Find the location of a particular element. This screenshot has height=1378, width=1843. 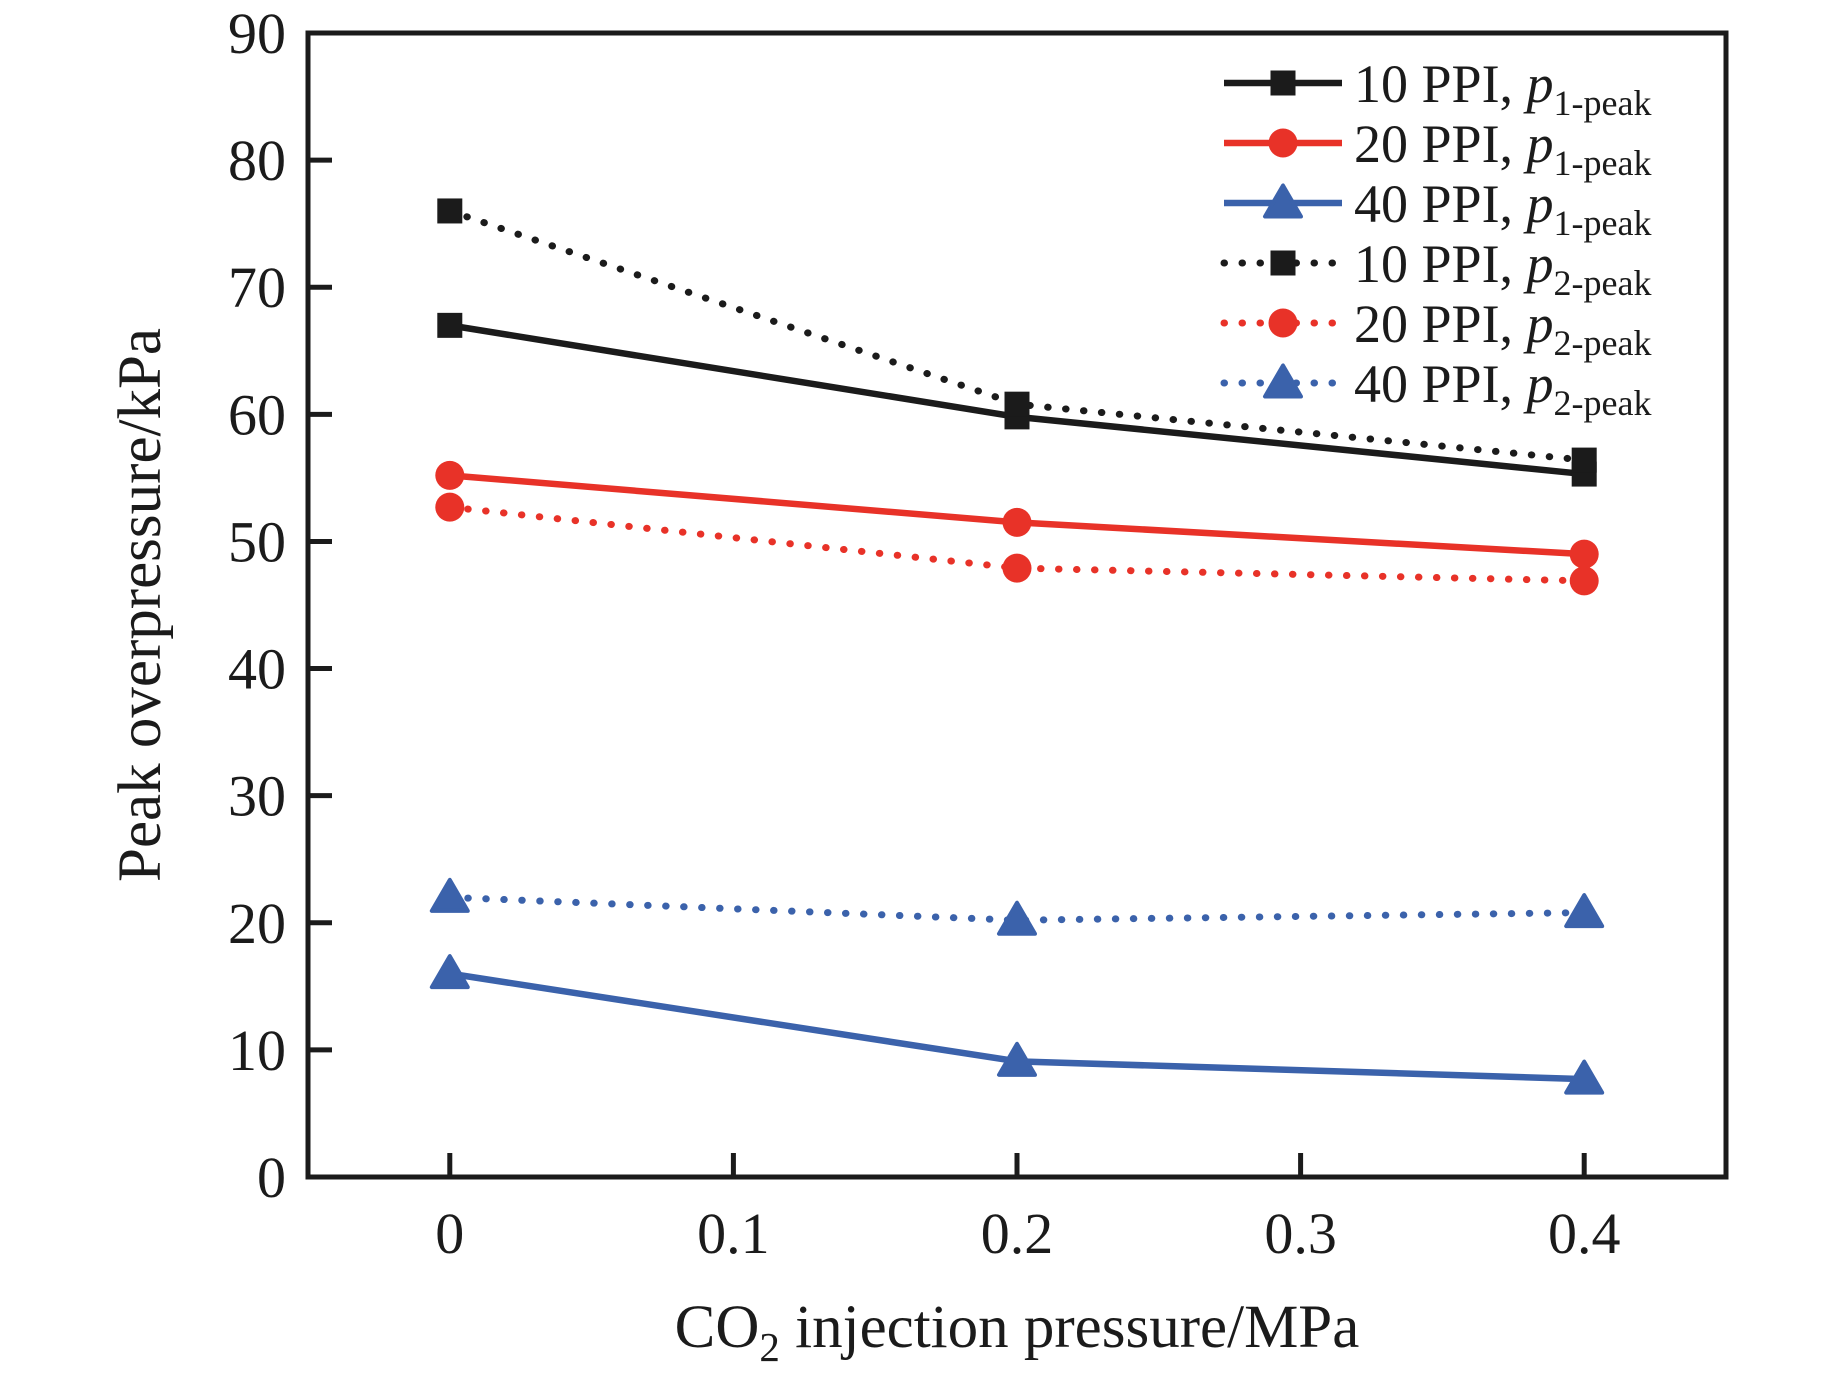

legend-item-20-ppi-p1-peak: 20 PPI, p1-peak is located at coordinates (1438, 148).